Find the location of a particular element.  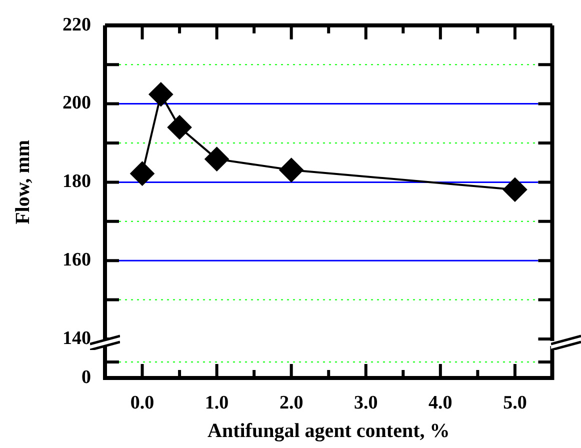

y-tick-label: 180 is located at coordinates (76, 181).